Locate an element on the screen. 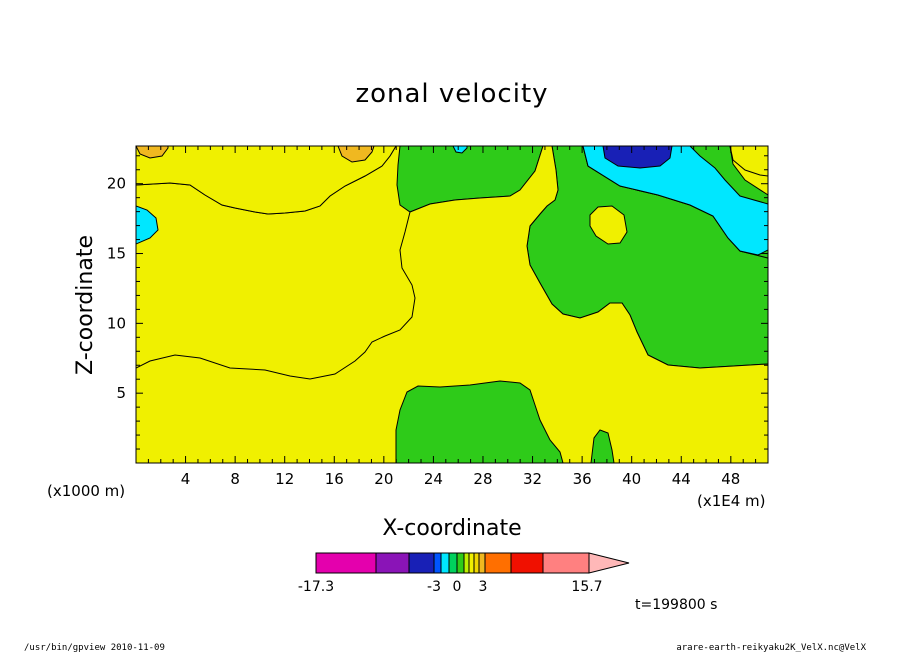 The image size is (904, 654). x-tick-label: 16 is located at coordinates (334, 479).